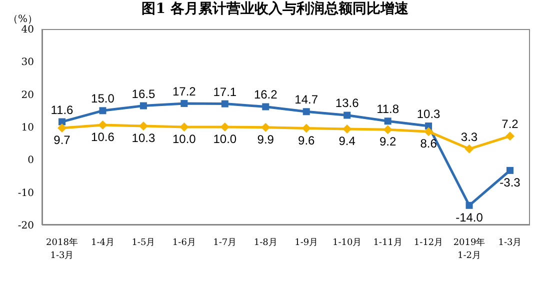  I want to click on y-tick-label: -10, so click(26, 193).